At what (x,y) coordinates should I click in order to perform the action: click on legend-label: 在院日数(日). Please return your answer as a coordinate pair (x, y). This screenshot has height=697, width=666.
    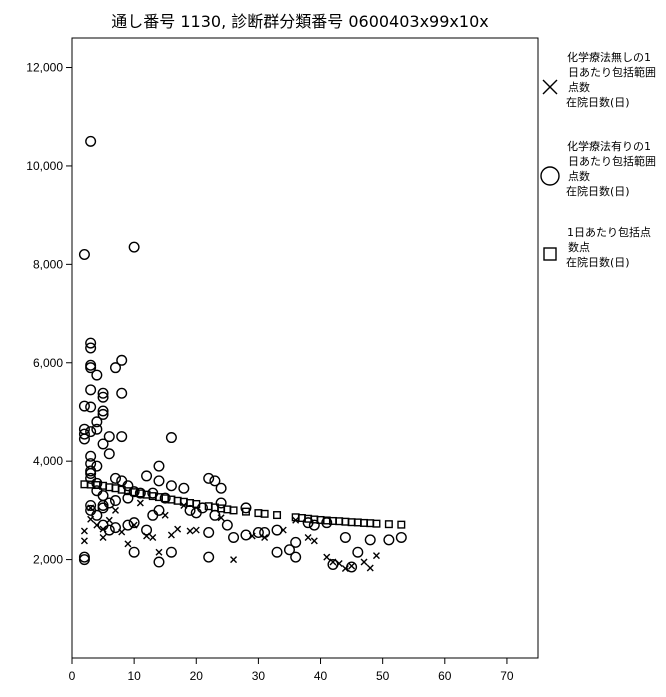
    Looking at the image, I should click on (598, 262).